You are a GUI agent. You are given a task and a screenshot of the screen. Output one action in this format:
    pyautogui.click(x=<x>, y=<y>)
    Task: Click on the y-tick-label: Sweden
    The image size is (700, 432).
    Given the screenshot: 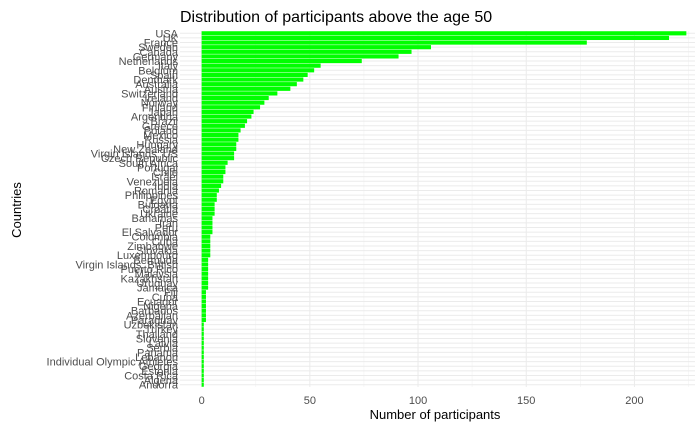 What is the action you would take?
    pyautogui.click(x=158, y=48)
    